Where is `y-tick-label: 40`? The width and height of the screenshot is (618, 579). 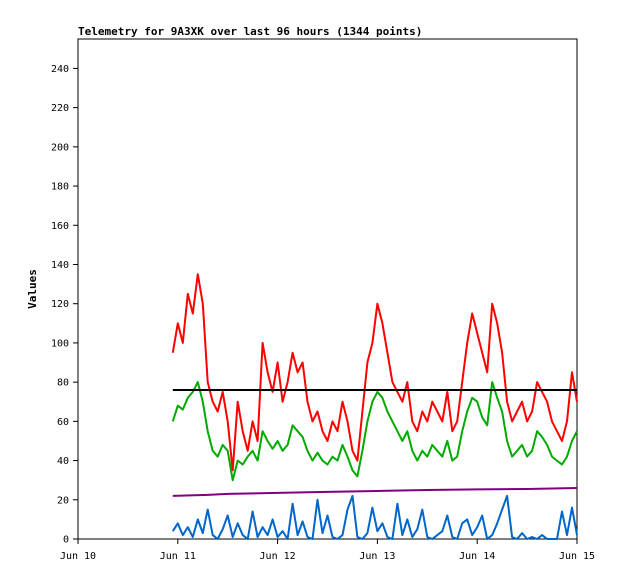
y-tick-label: 40 is located at coordinates (63, 461).